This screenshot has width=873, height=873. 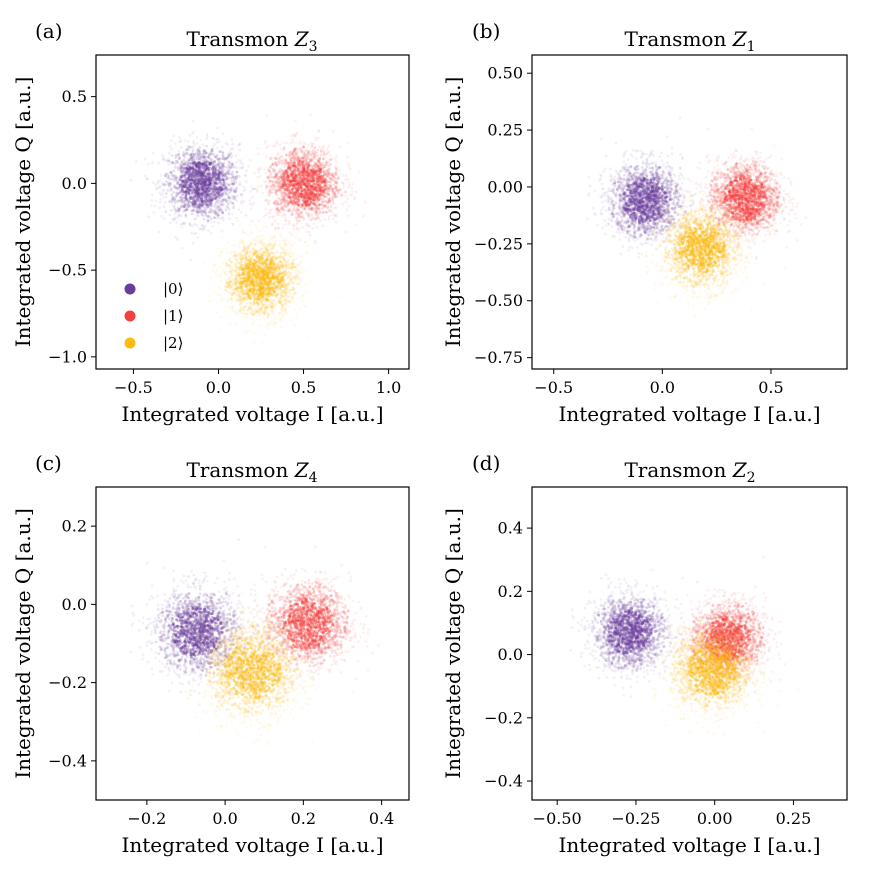 I want to click on y-tick-label: 0.0, so click(x=74, y=183).